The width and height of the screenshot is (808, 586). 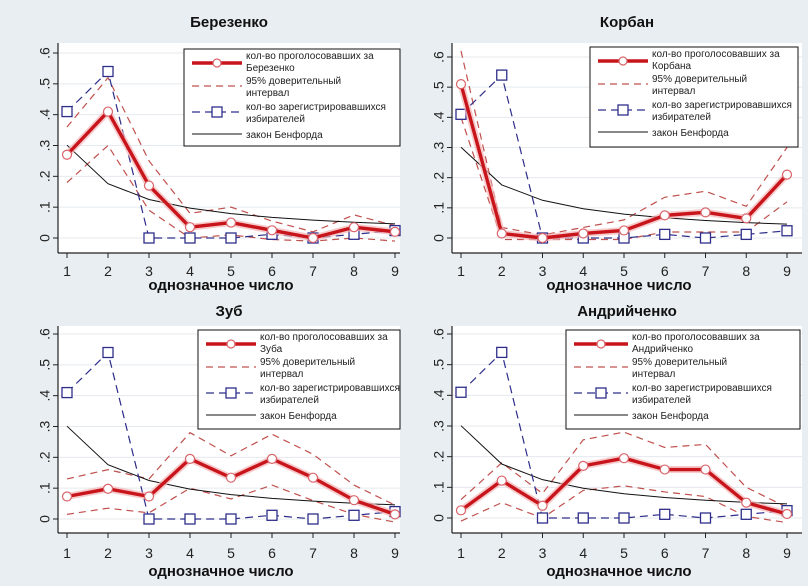 What do you see at coordinates (663, 349) in the screenshot?
I see `legend-votes-name: Андрийченко` at bounding box center [663, 349].